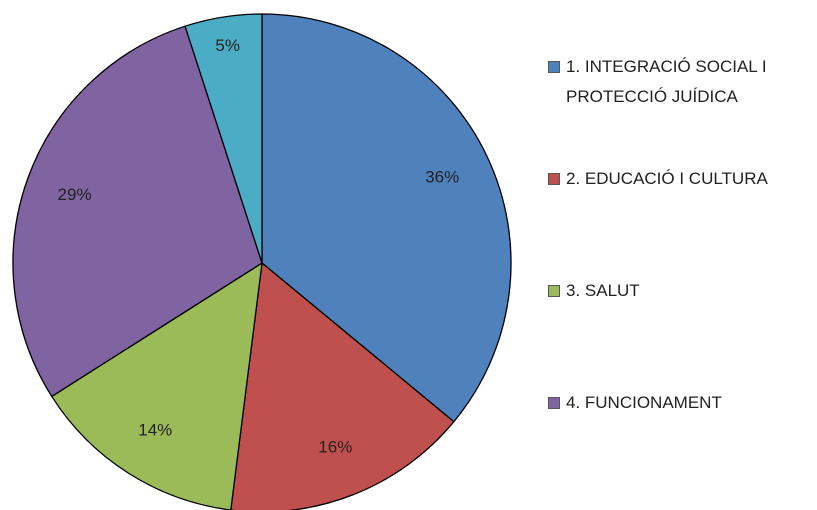 The image size is (817, 510). Describe the element at coordinates (644, 402) in the screenshot. I see `legend-label: 4. FUNCIONAMENT` at that location.